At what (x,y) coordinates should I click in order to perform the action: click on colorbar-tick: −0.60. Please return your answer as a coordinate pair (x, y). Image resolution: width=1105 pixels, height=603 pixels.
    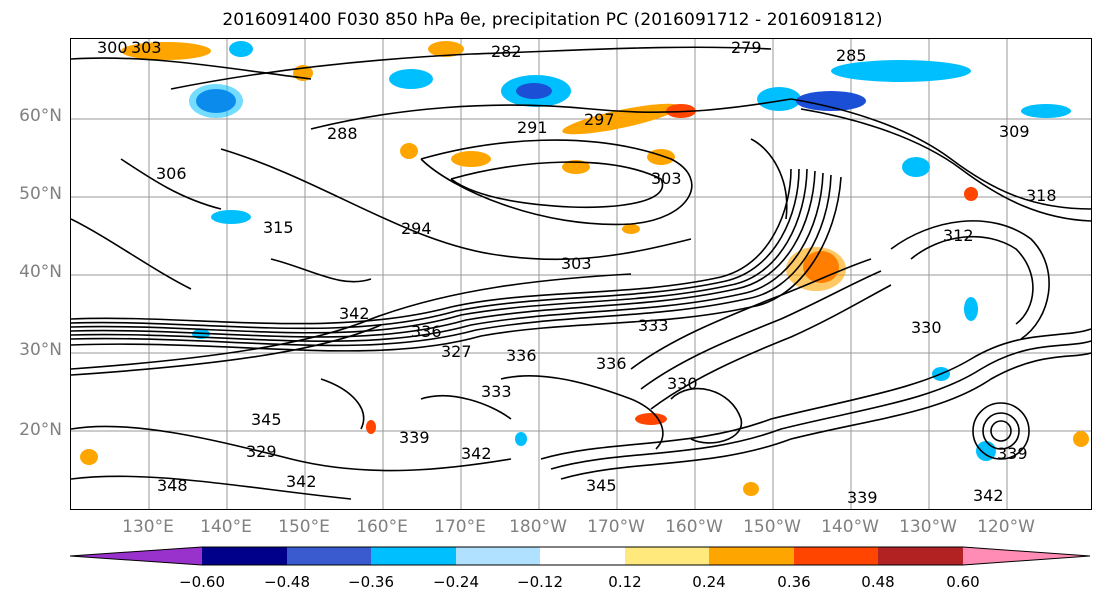
    Looking at the image, I should click on (202, 582).